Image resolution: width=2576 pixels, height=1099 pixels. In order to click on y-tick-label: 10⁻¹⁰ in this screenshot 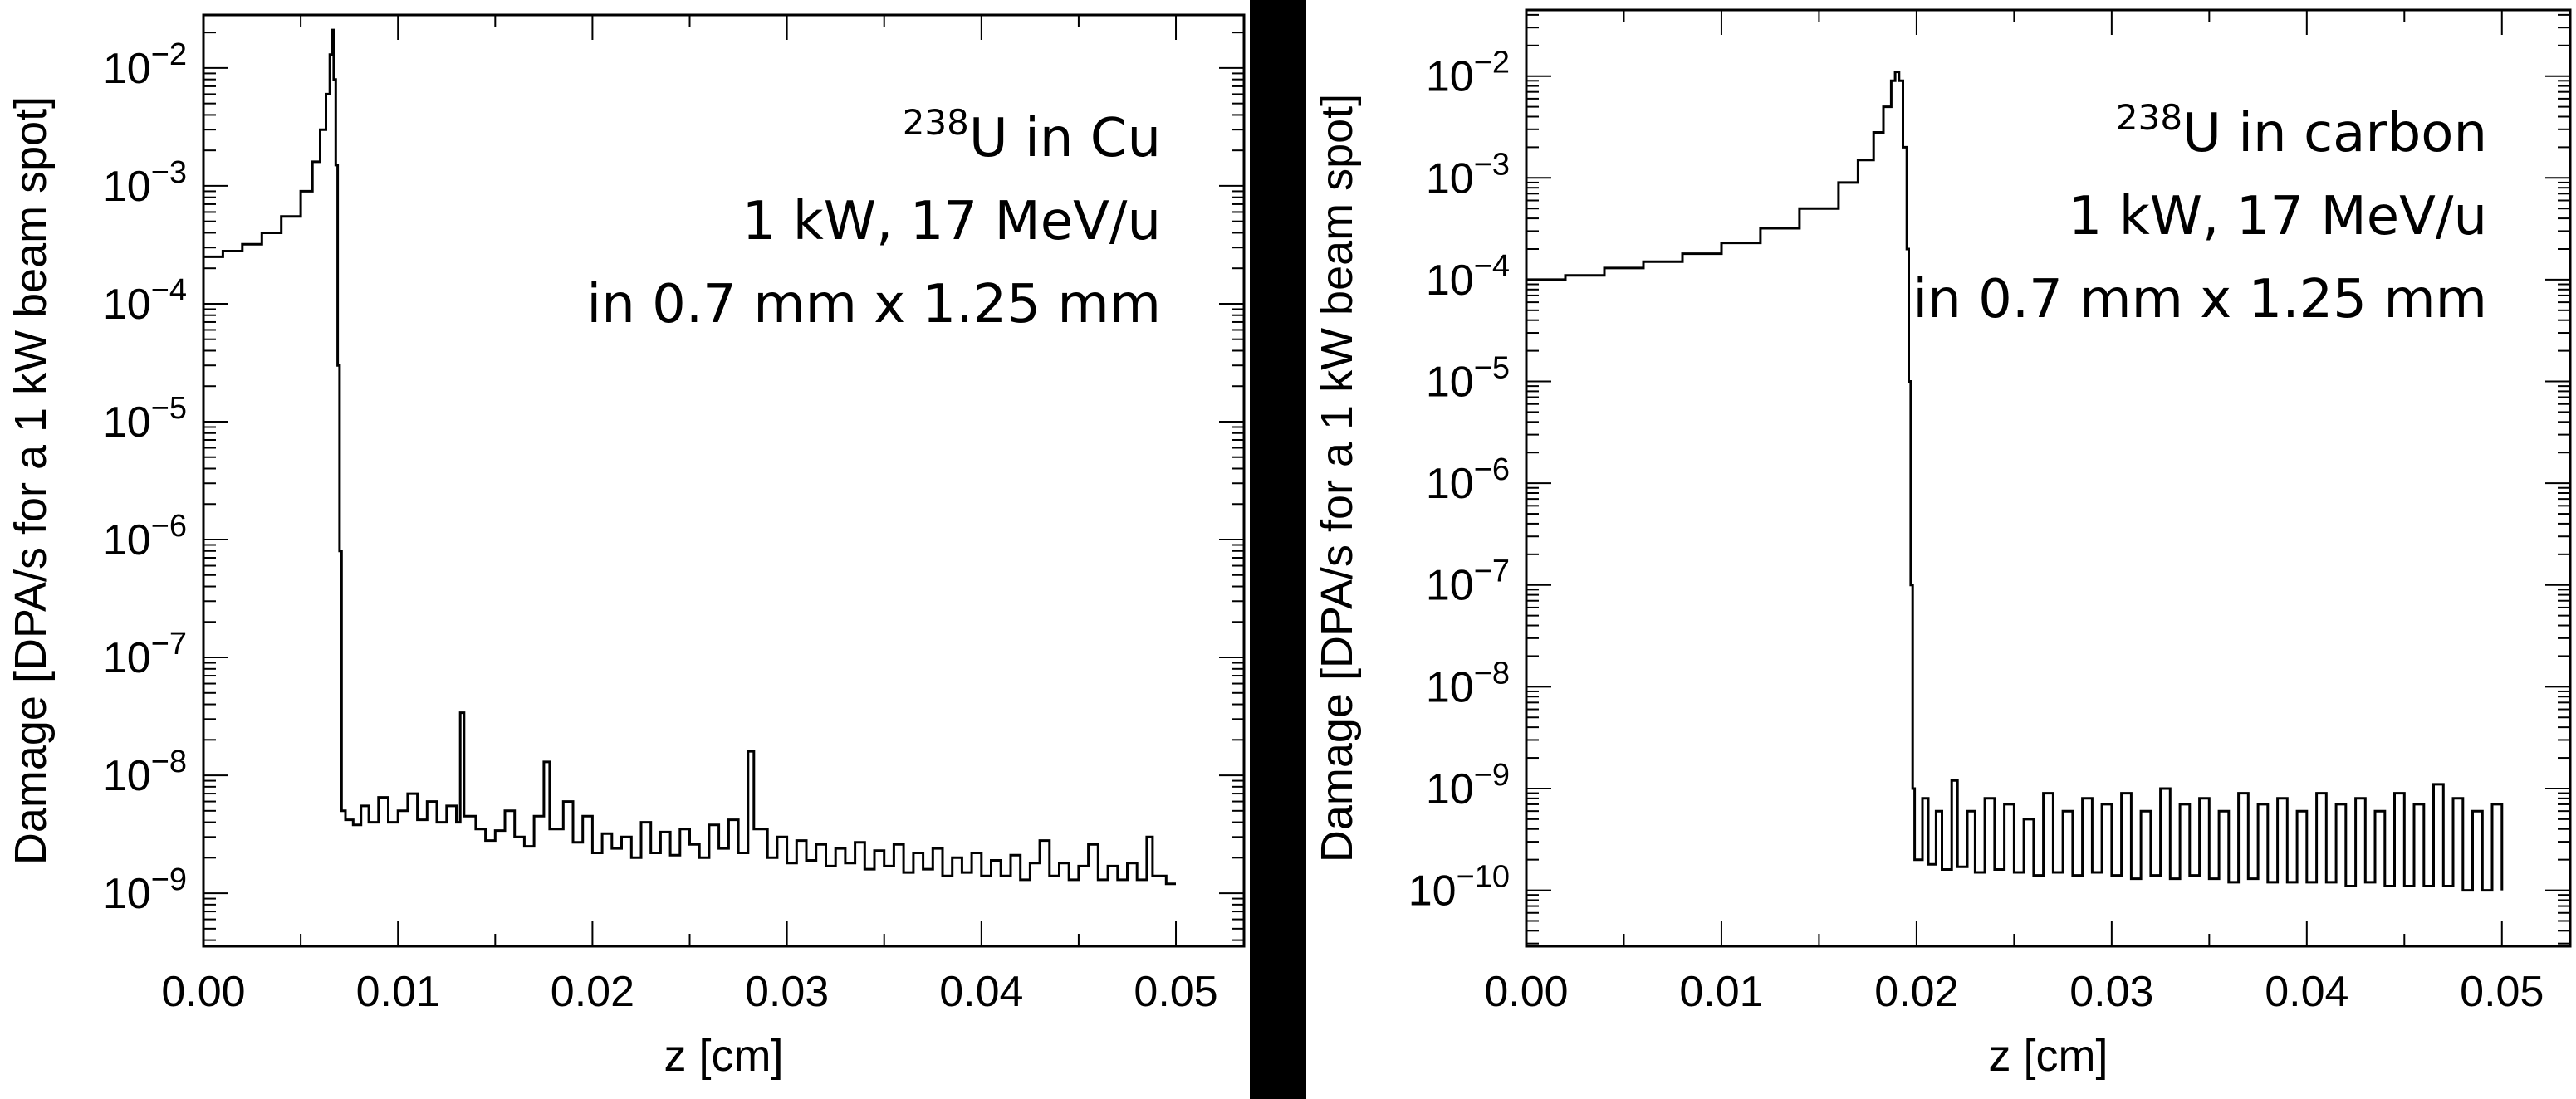, I will do `click(1459, 888)`.